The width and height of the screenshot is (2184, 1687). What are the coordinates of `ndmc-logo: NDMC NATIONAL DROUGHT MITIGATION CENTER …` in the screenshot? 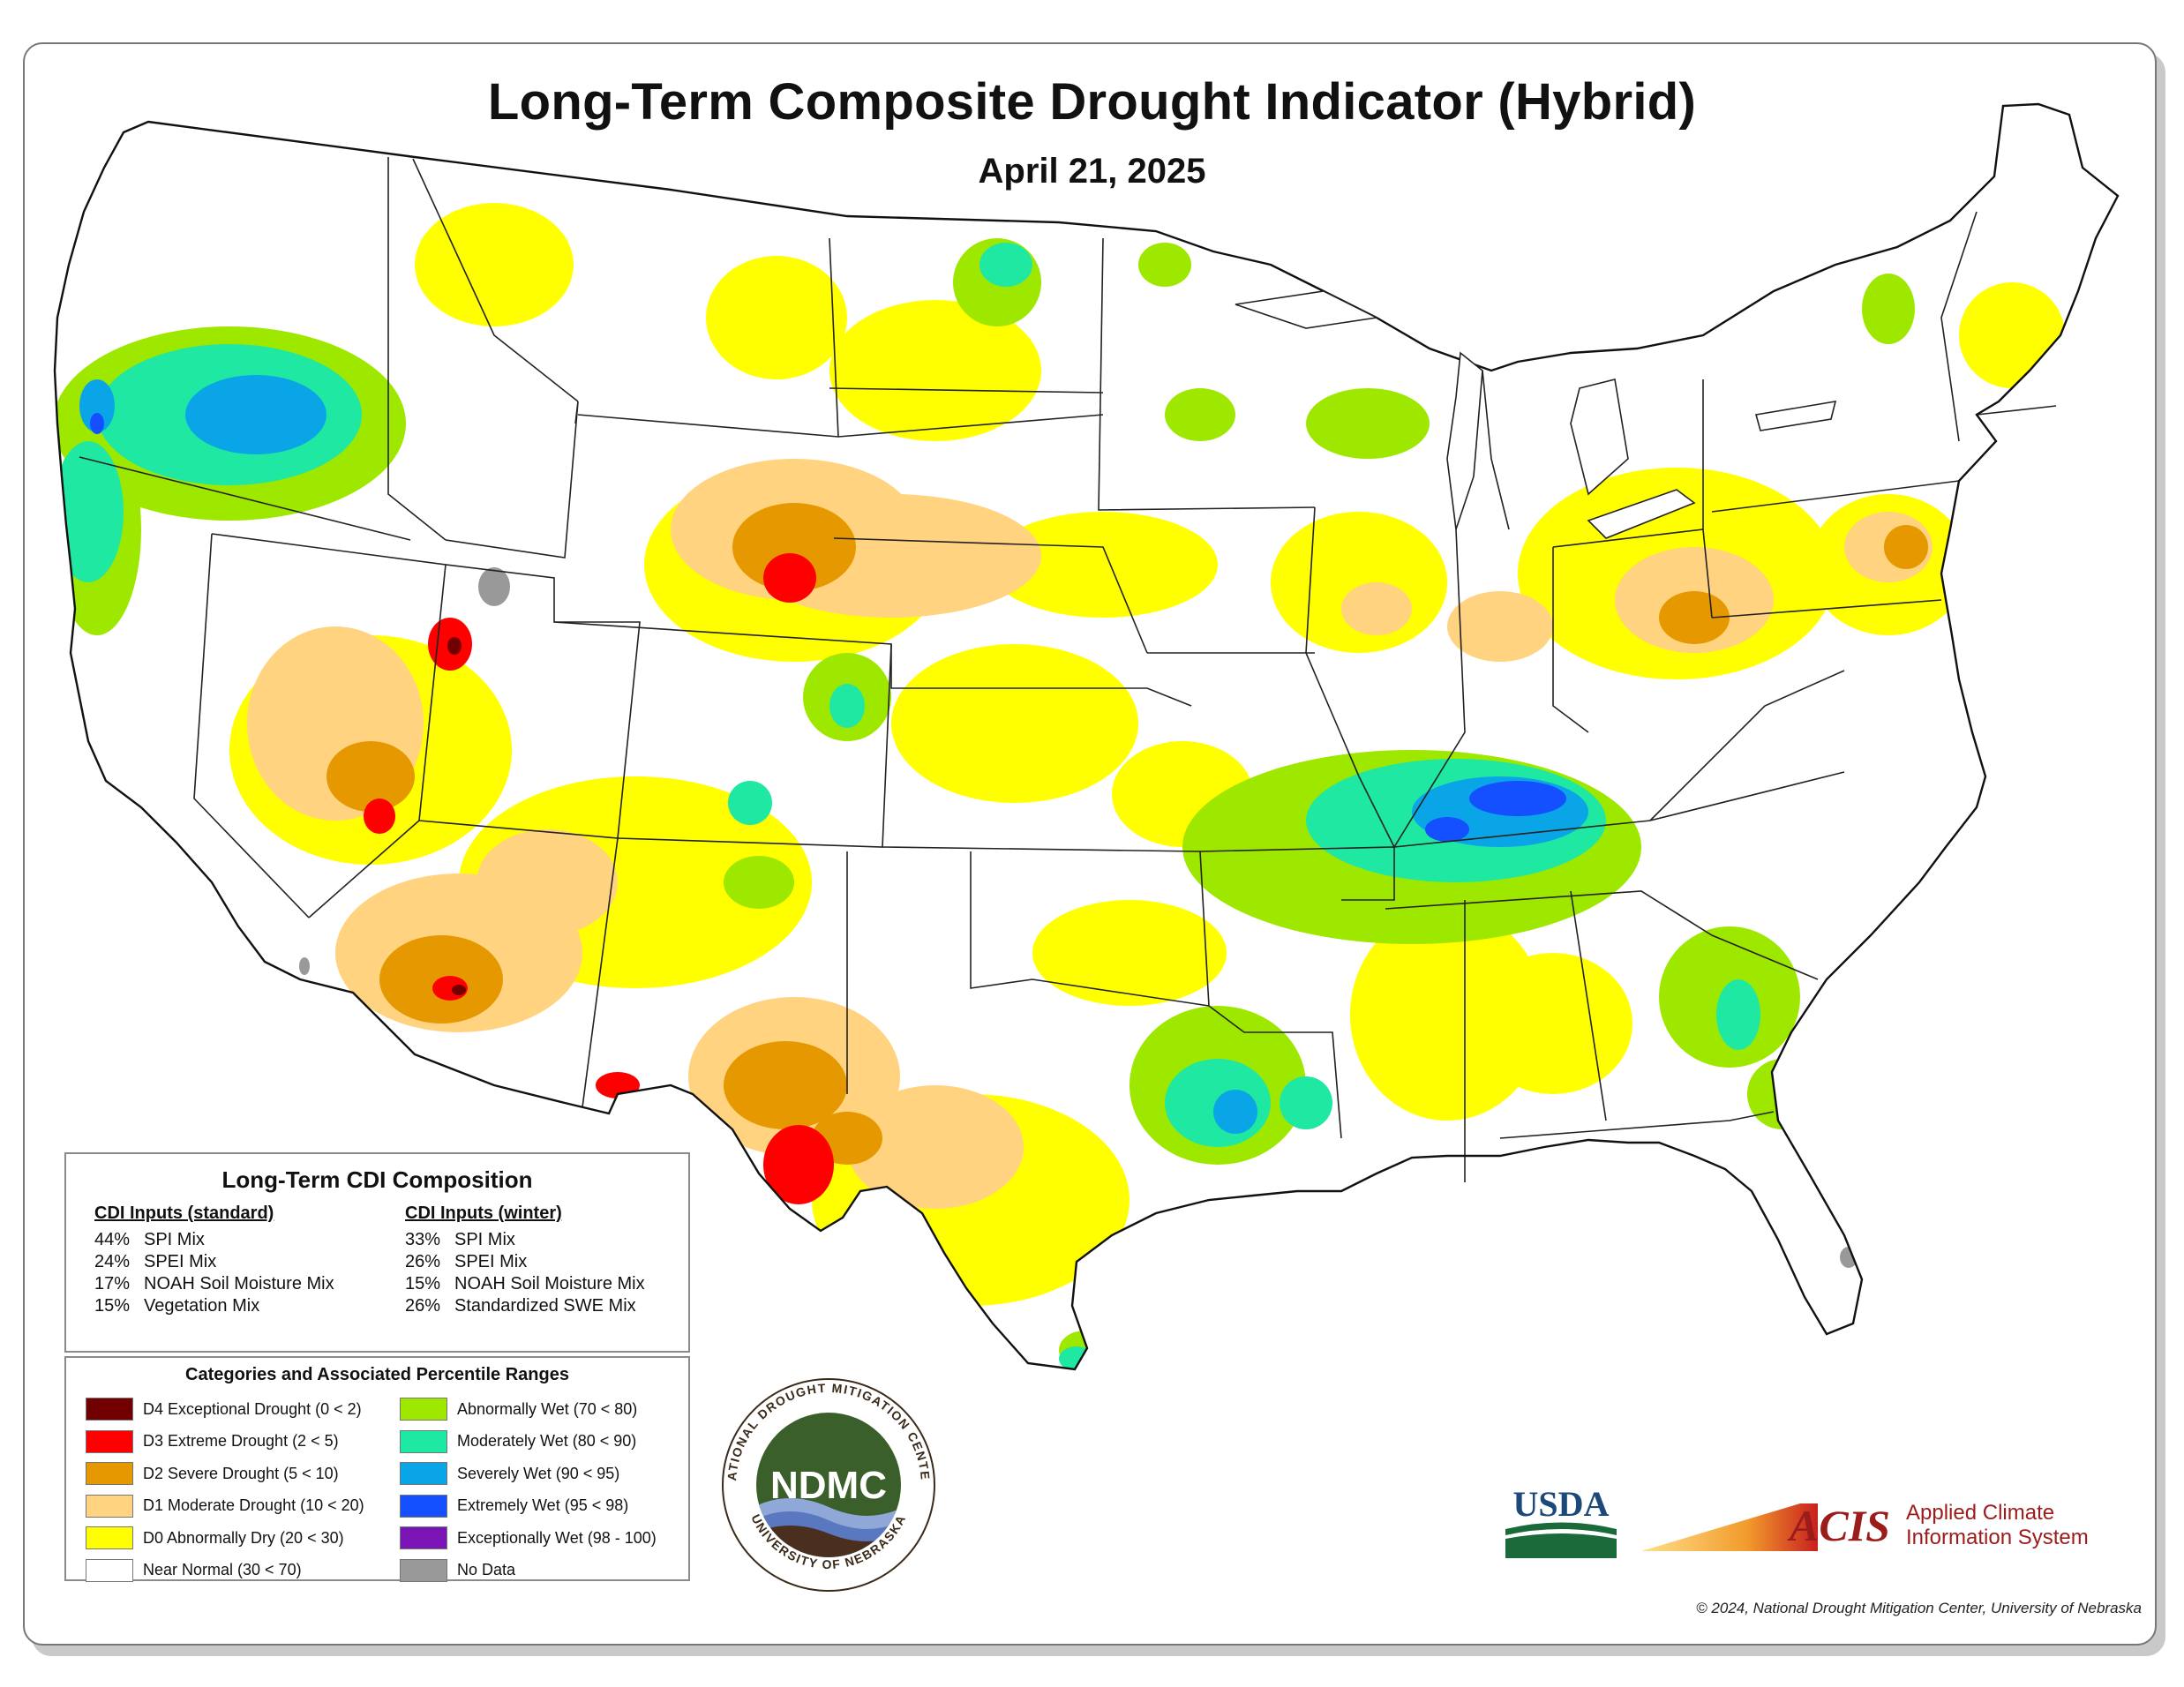 It's located at (826, 1483).